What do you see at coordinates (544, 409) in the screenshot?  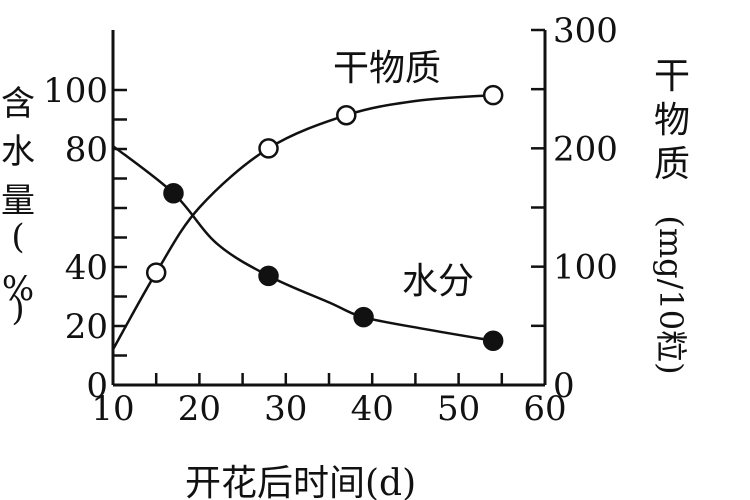 I see `x-tick-label: 60` at bounding box center [544, 409].